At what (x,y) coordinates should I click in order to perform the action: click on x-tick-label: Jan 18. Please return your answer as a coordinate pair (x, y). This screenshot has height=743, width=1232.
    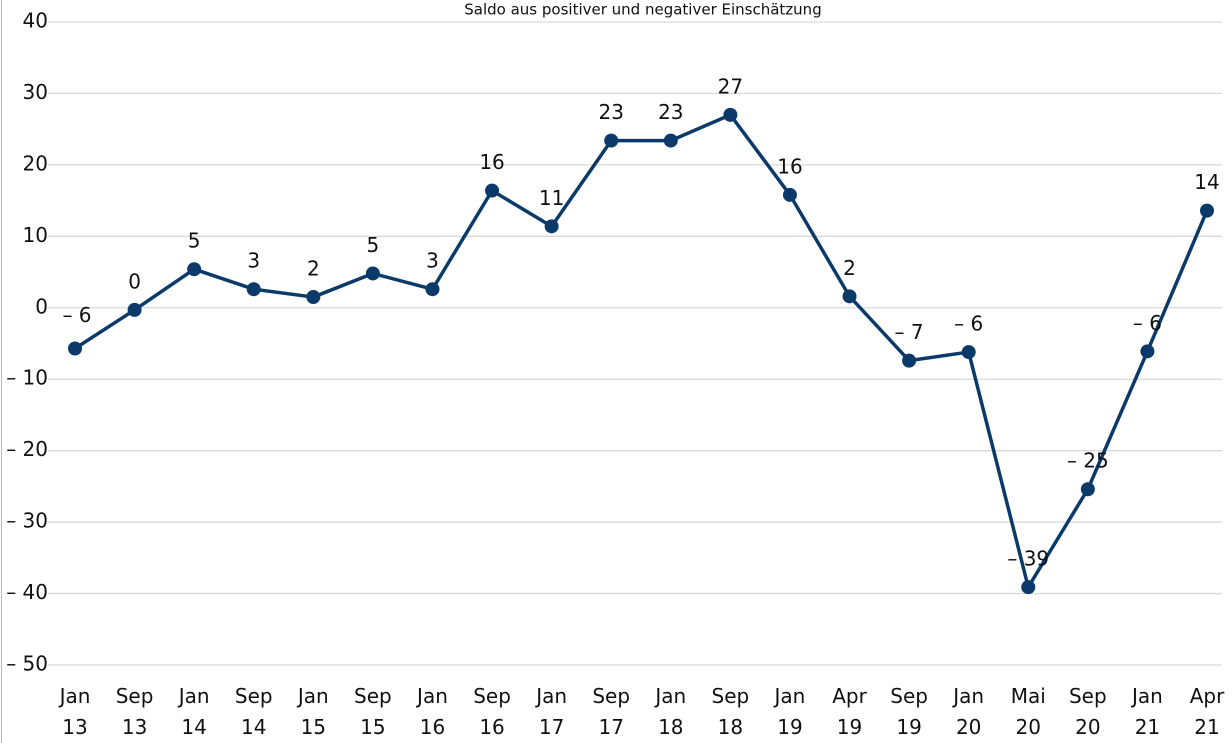
    Looking at the image, I should click on (669, 711).